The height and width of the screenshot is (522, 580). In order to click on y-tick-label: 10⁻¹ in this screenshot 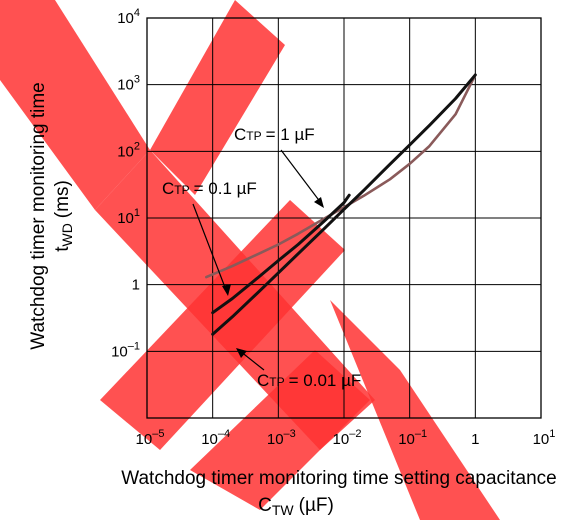, I will do `click(125, 350)`.